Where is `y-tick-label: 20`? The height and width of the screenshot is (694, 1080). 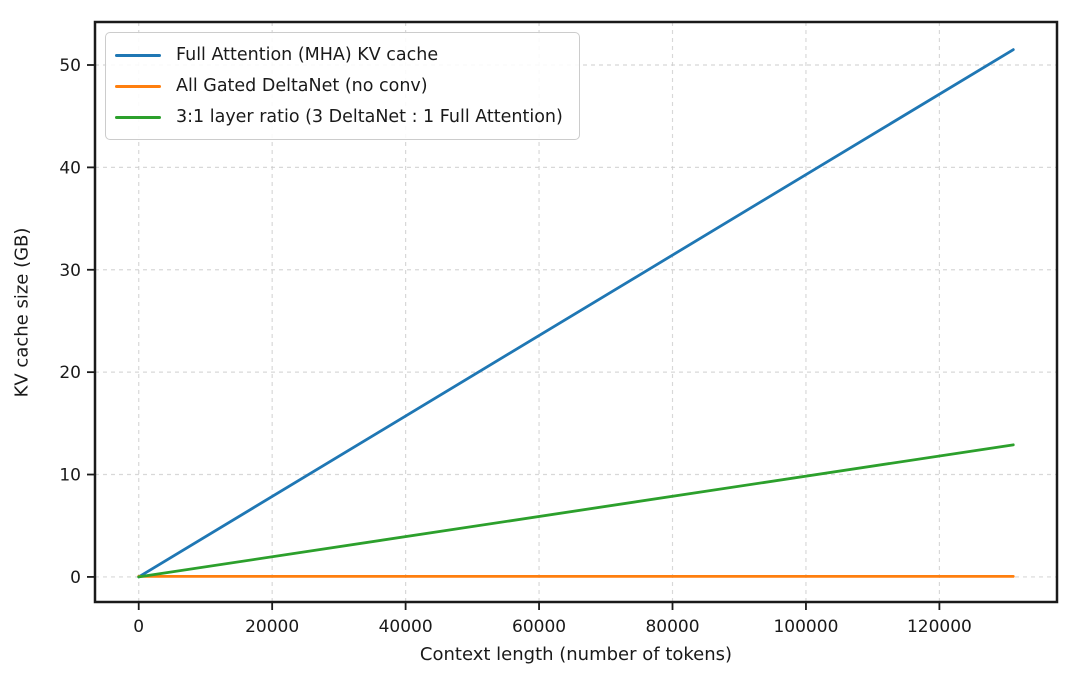 y-tick-label: 20 is located at coordinates (70, 373).